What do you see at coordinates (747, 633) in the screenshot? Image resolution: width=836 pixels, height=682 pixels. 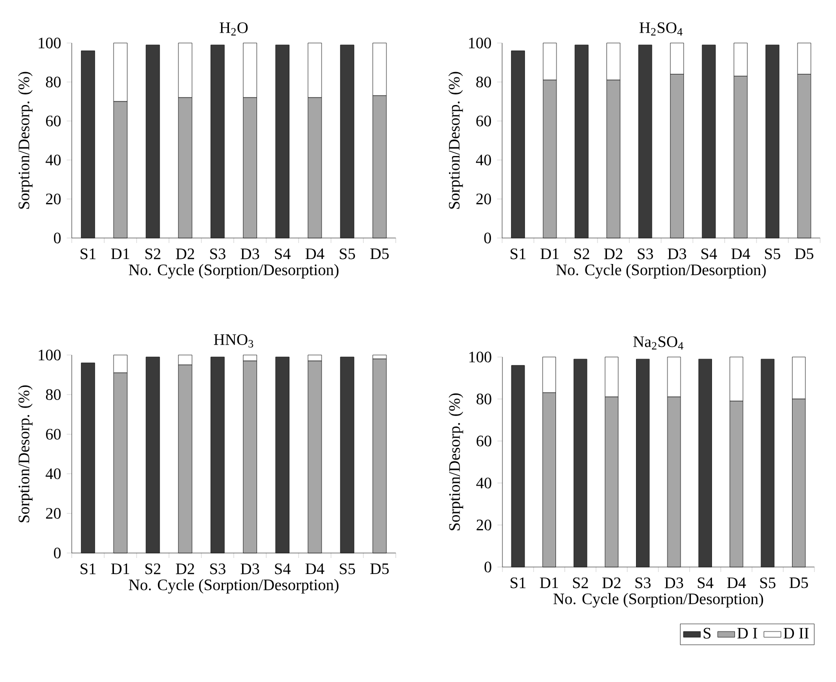 I see `legend-label: D I` at bounding box center [747, 633].